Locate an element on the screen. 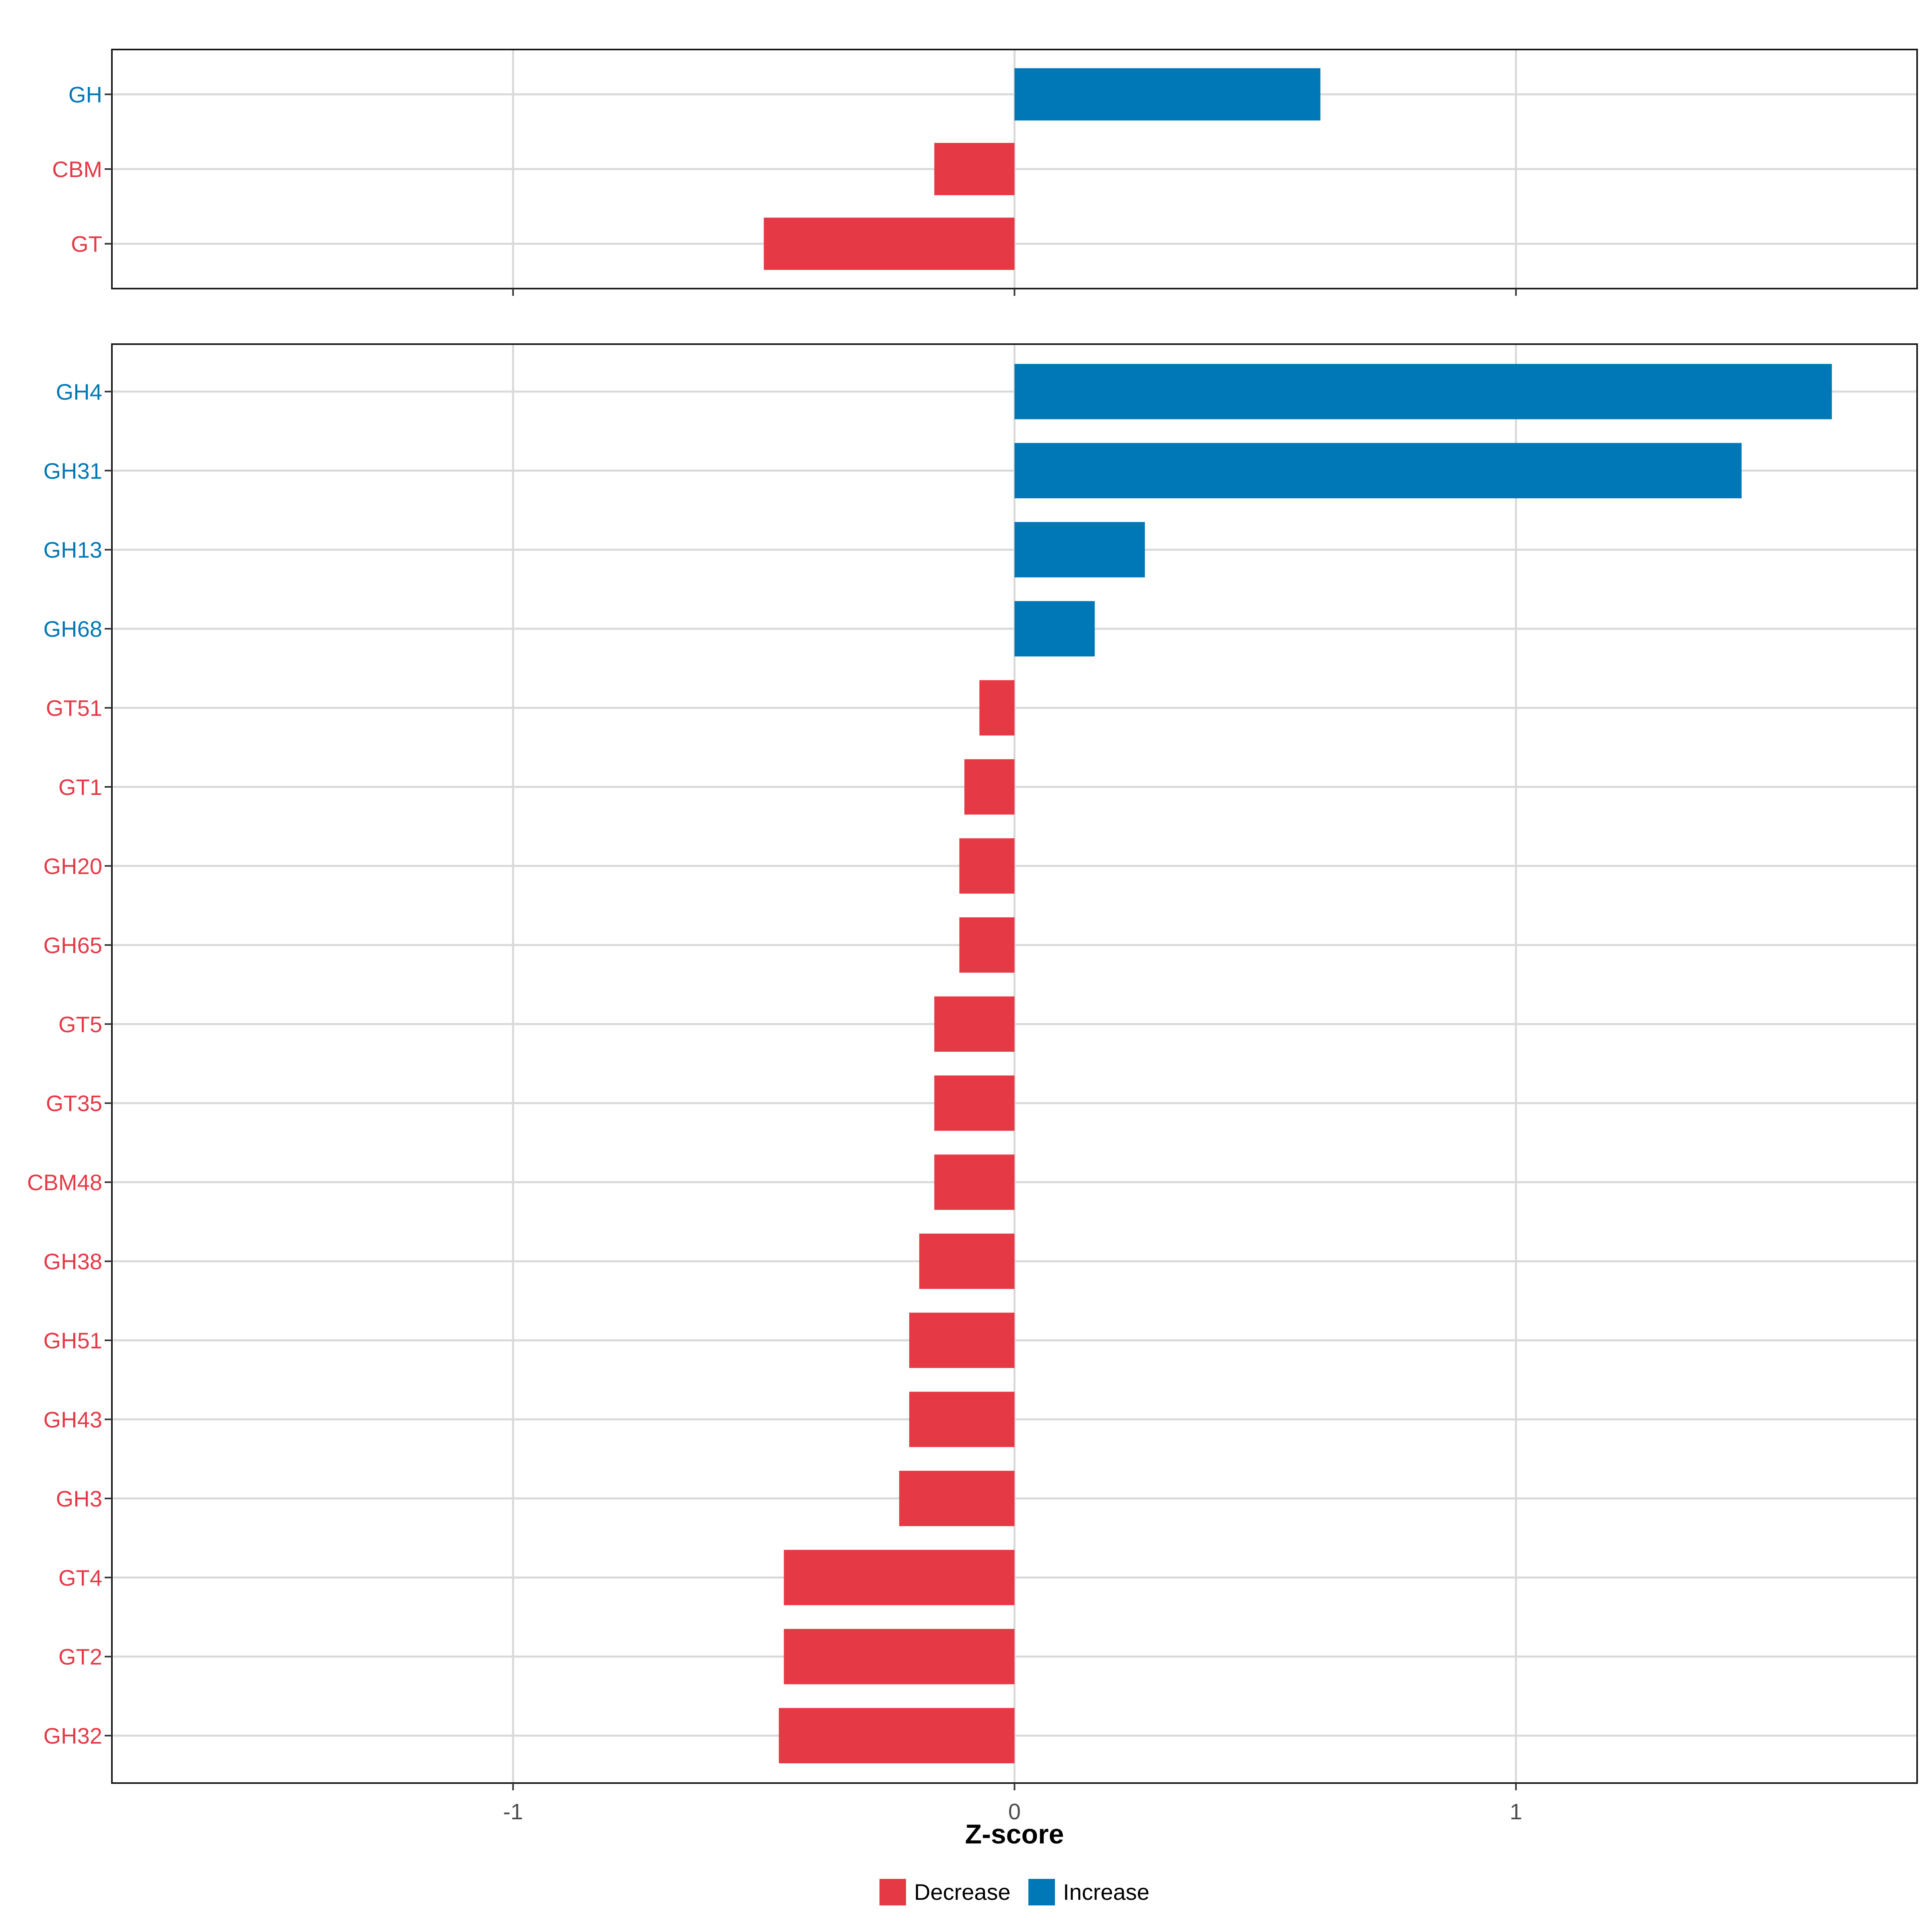  x-tick-label: -1 is located at coordinates (513, 1811).